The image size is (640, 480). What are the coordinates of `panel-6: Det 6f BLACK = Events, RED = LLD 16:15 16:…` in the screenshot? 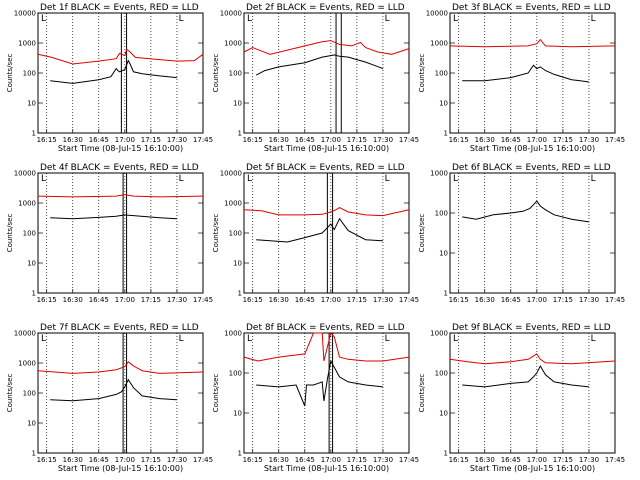 It's located at (521, 233).